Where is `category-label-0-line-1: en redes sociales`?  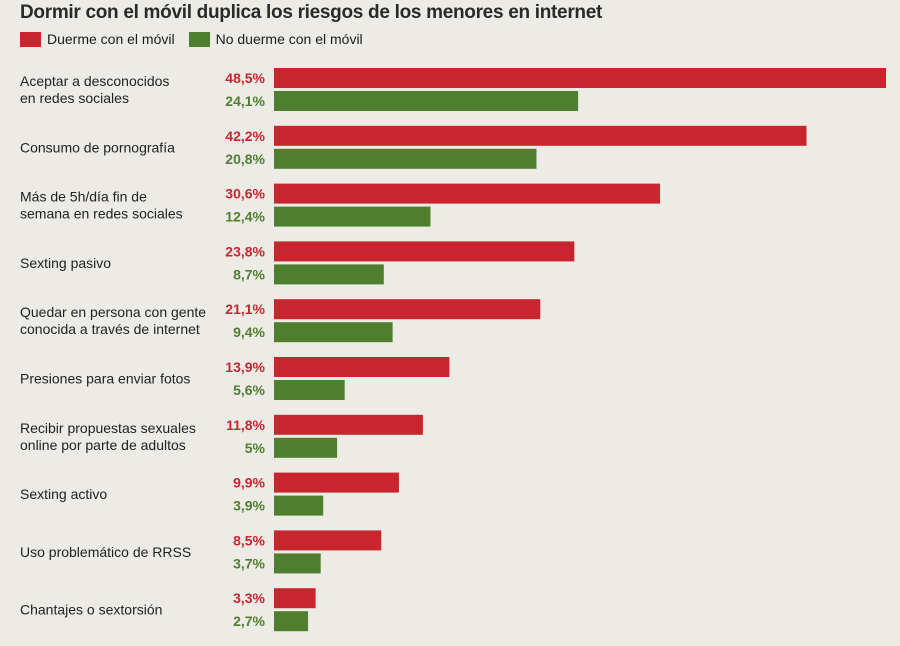 category-label-0-line-1: en redes sociales is located at coordinates (74, 98).